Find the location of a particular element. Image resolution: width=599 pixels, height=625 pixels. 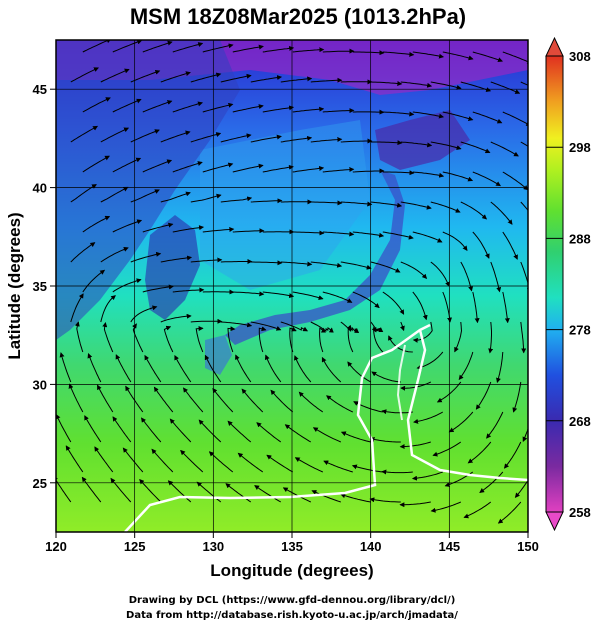

colorbar: 258 268 278 288 298 308 is located at coordinates (568, 284).